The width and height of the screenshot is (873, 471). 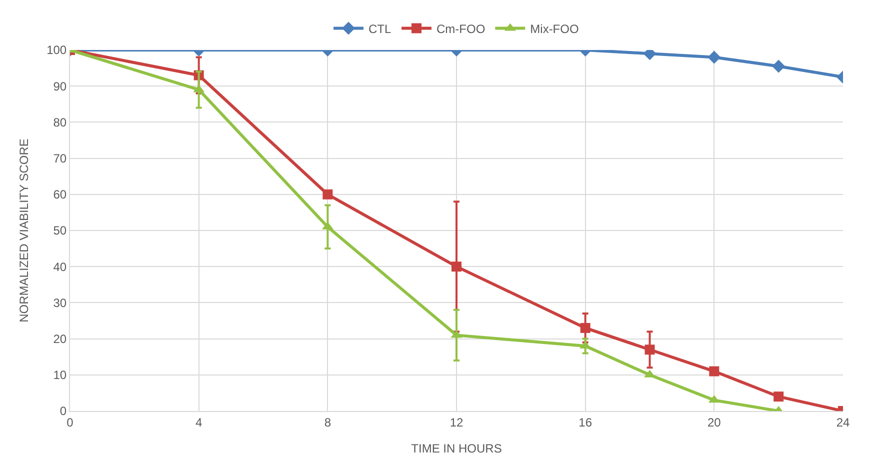 I want to click on y-tick-label: 80, so click(x=60, y=122).